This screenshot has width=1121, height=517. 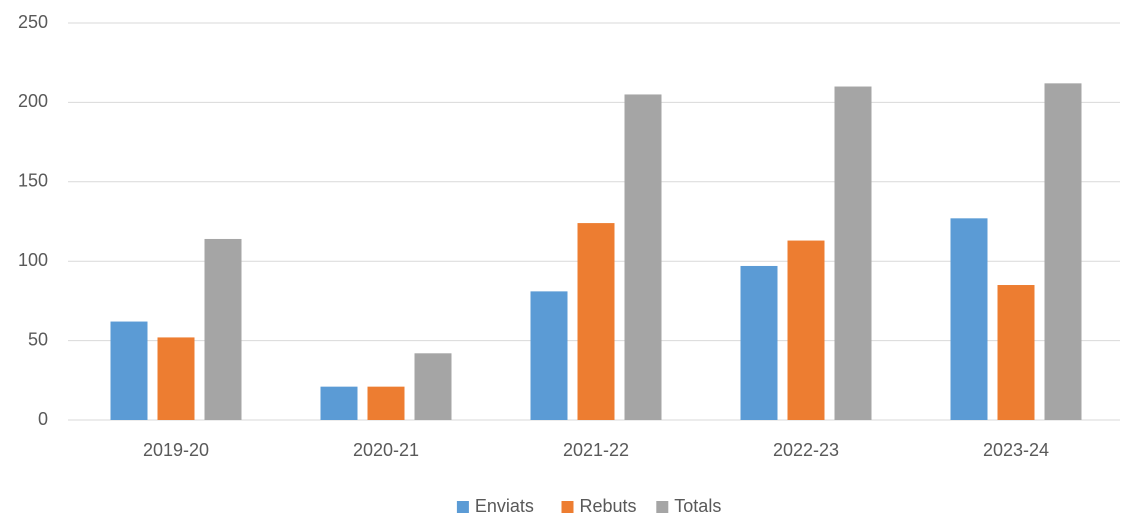 What do you see at coordinates (608, 506) in the screenshot?
I see `legend-label: Rebuts` at bounding box center [608, 506].